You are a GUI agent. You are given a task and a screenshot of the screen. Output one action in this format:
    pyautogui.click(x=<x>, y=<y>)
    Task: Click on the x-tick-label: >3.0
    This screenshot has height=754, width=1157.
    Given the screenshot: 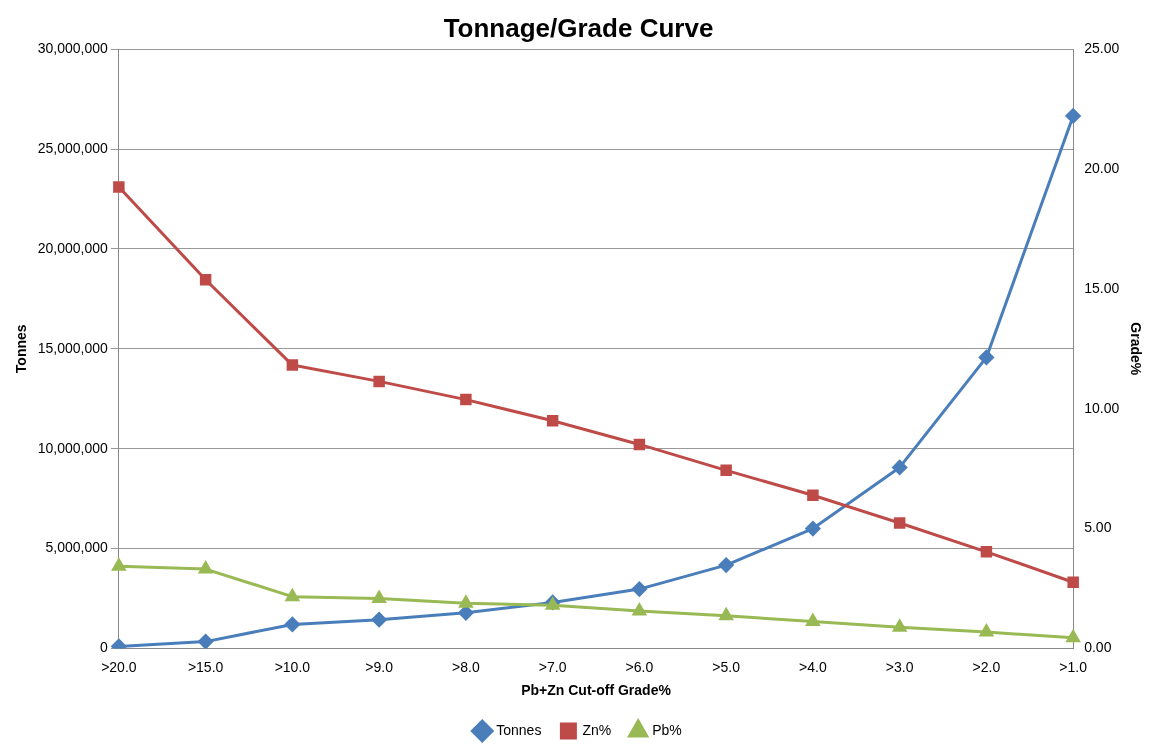 What is the action you would take?
    pyautogui.click(x=899, y=666)
    